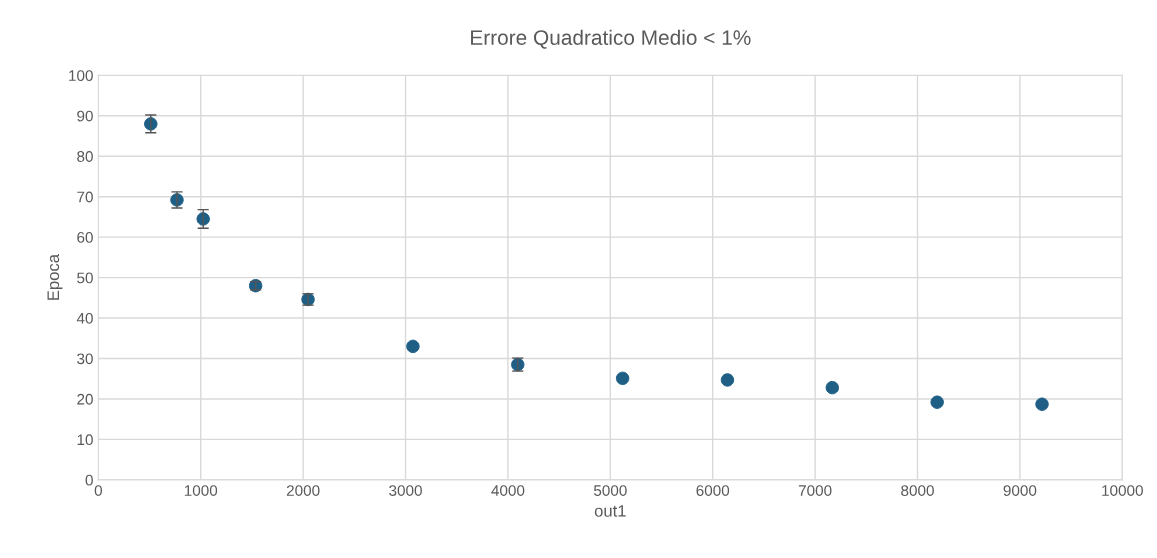 The image size is (1157, 558). What do you see at coordinates (89, 480) in the screenshot?
I see `y-tick-label: 0` at bounding box center [89, 480].